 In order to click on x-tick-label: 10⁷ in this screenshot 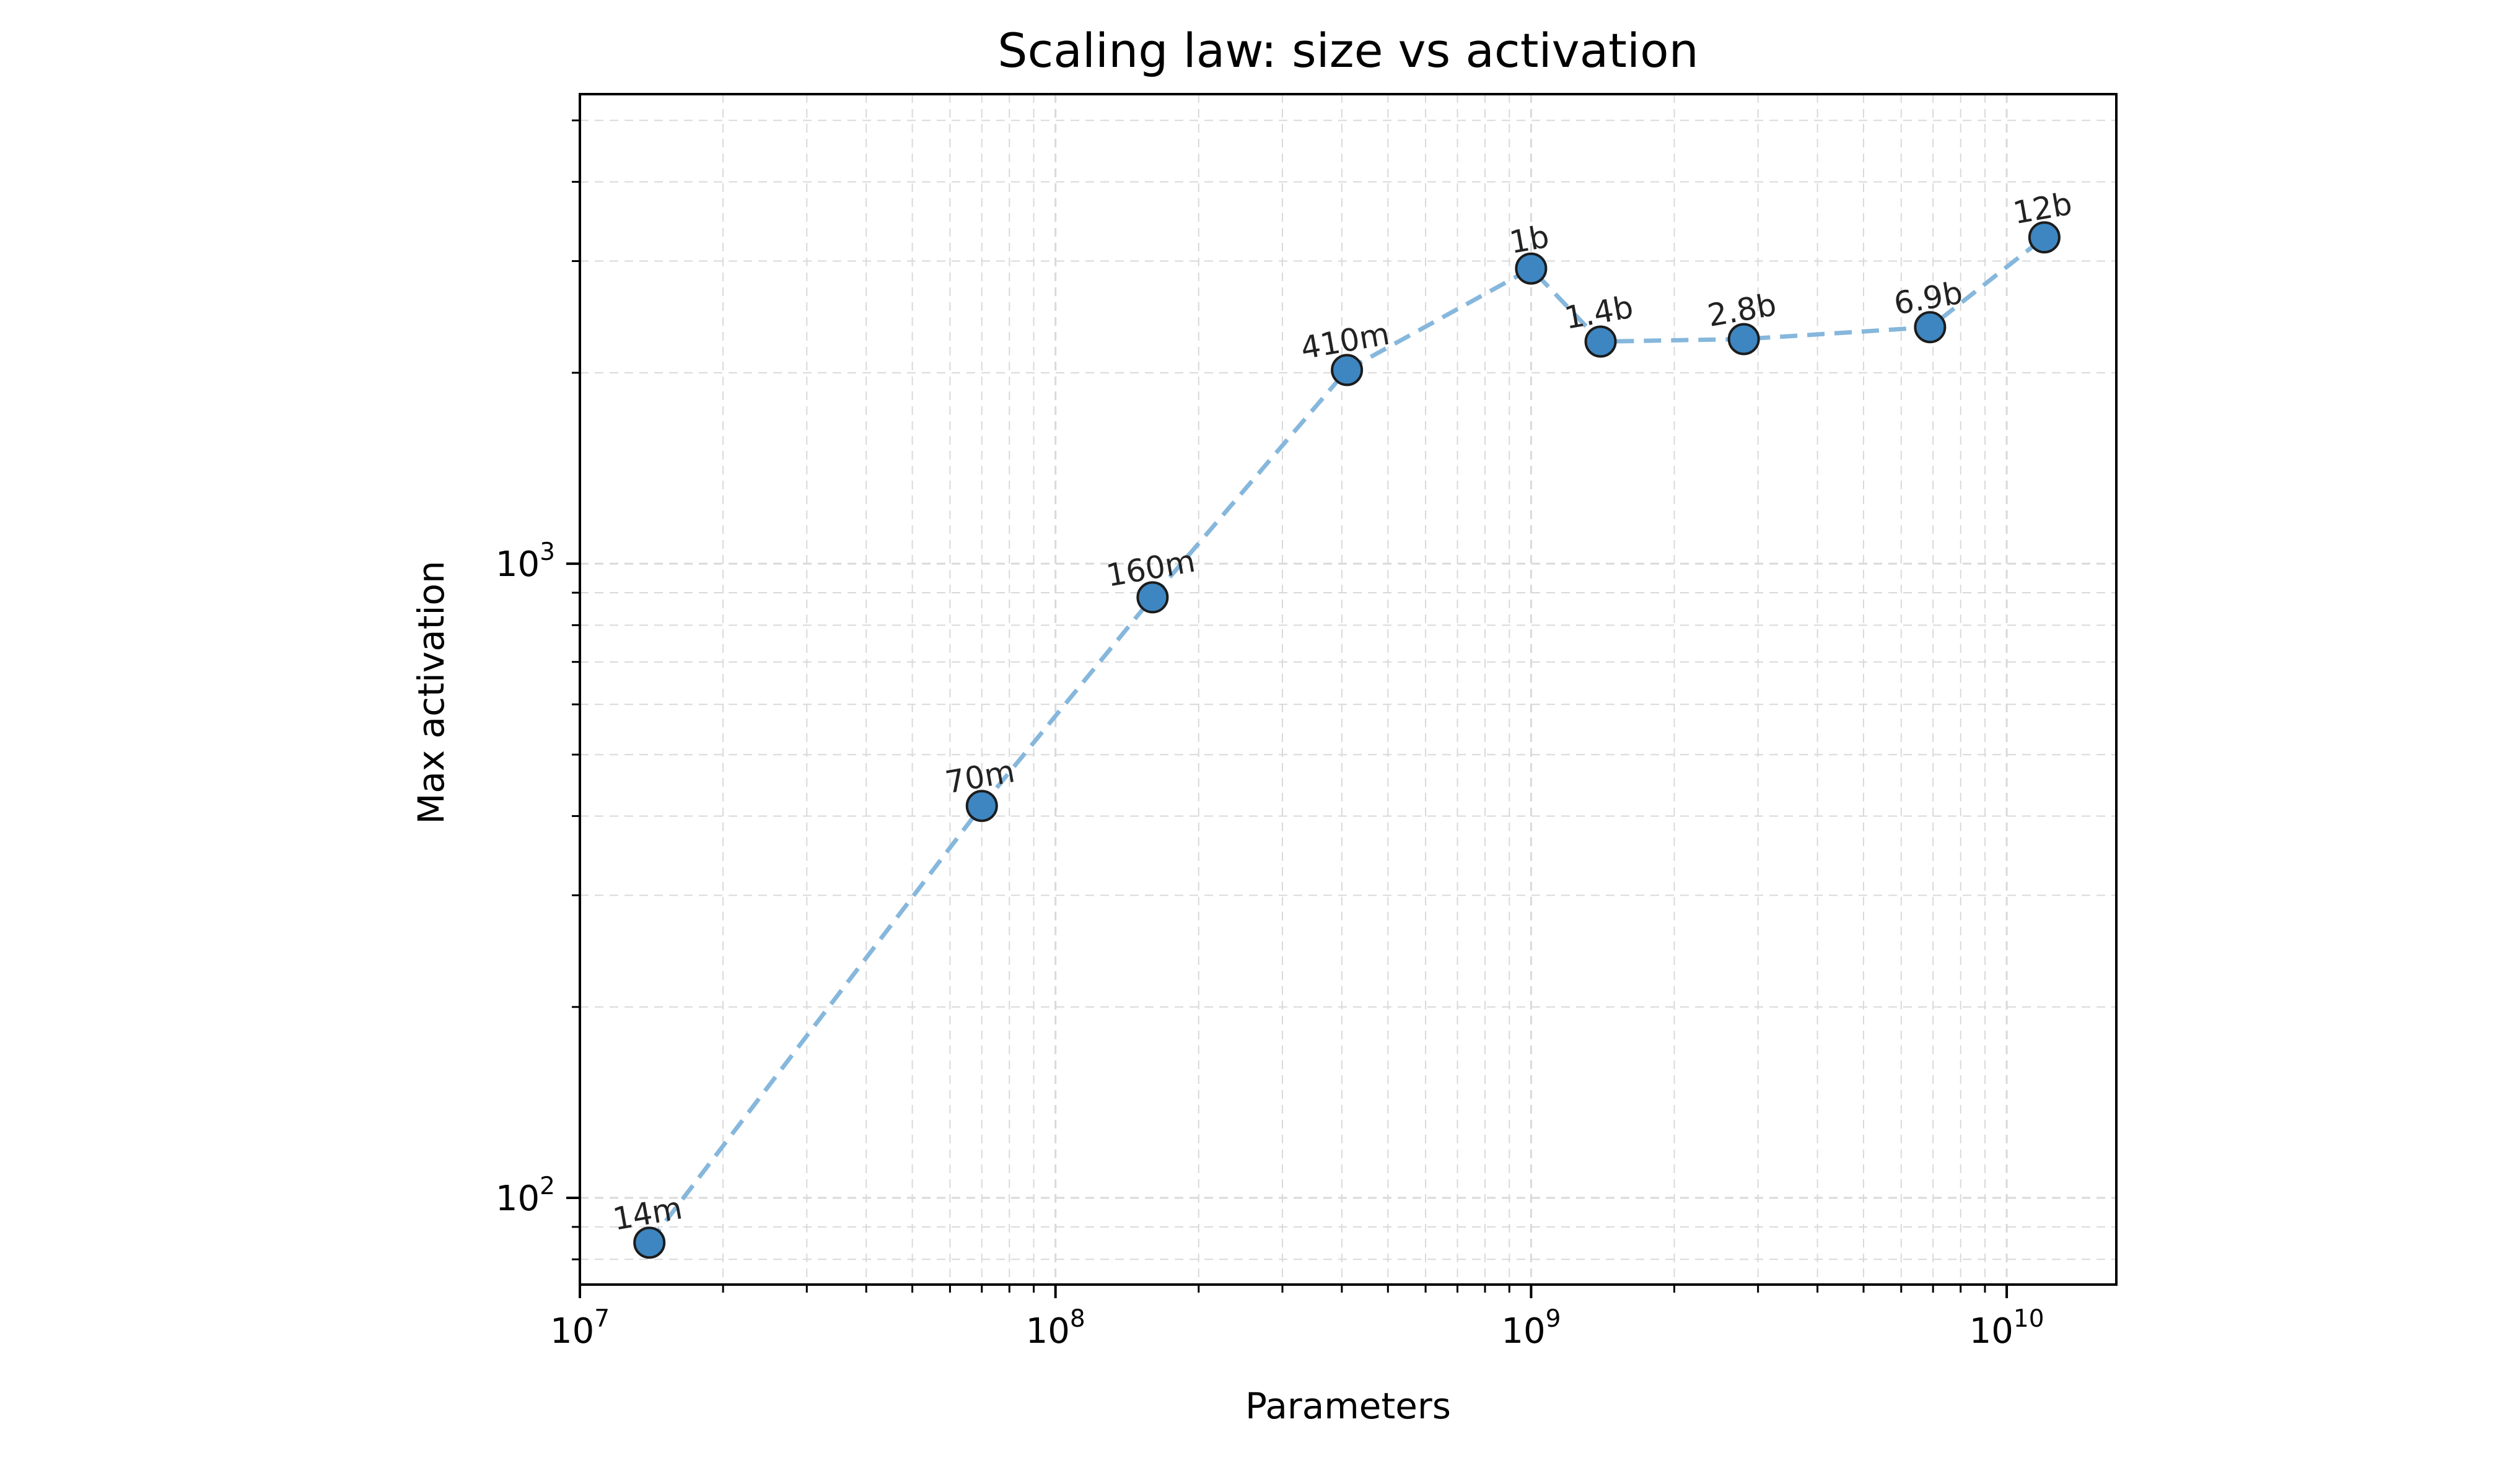, I will do `click(580, 1328)`.